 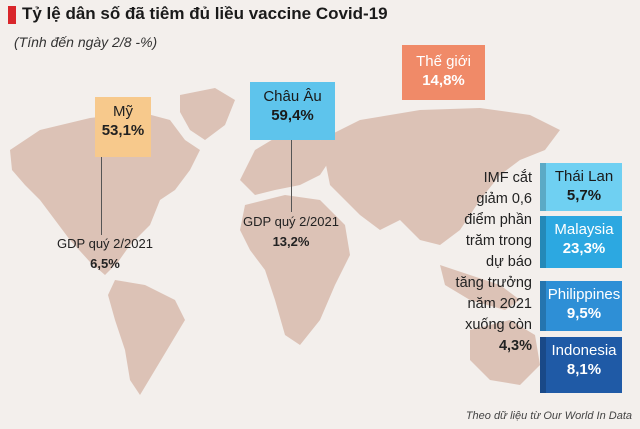 What do you see at coordinates (12, 15) in the screenshot?
I see `title-marker` at bounding box center [12, 15].